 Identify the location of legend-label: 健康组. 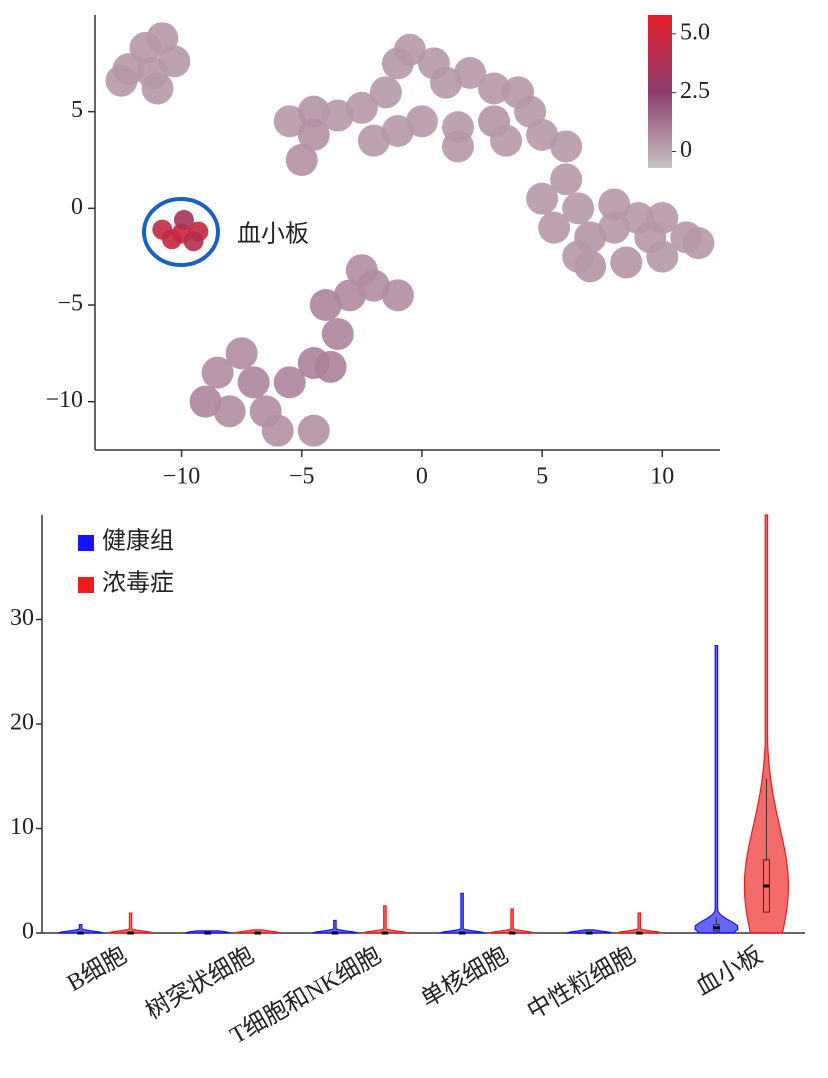
(138, 541).